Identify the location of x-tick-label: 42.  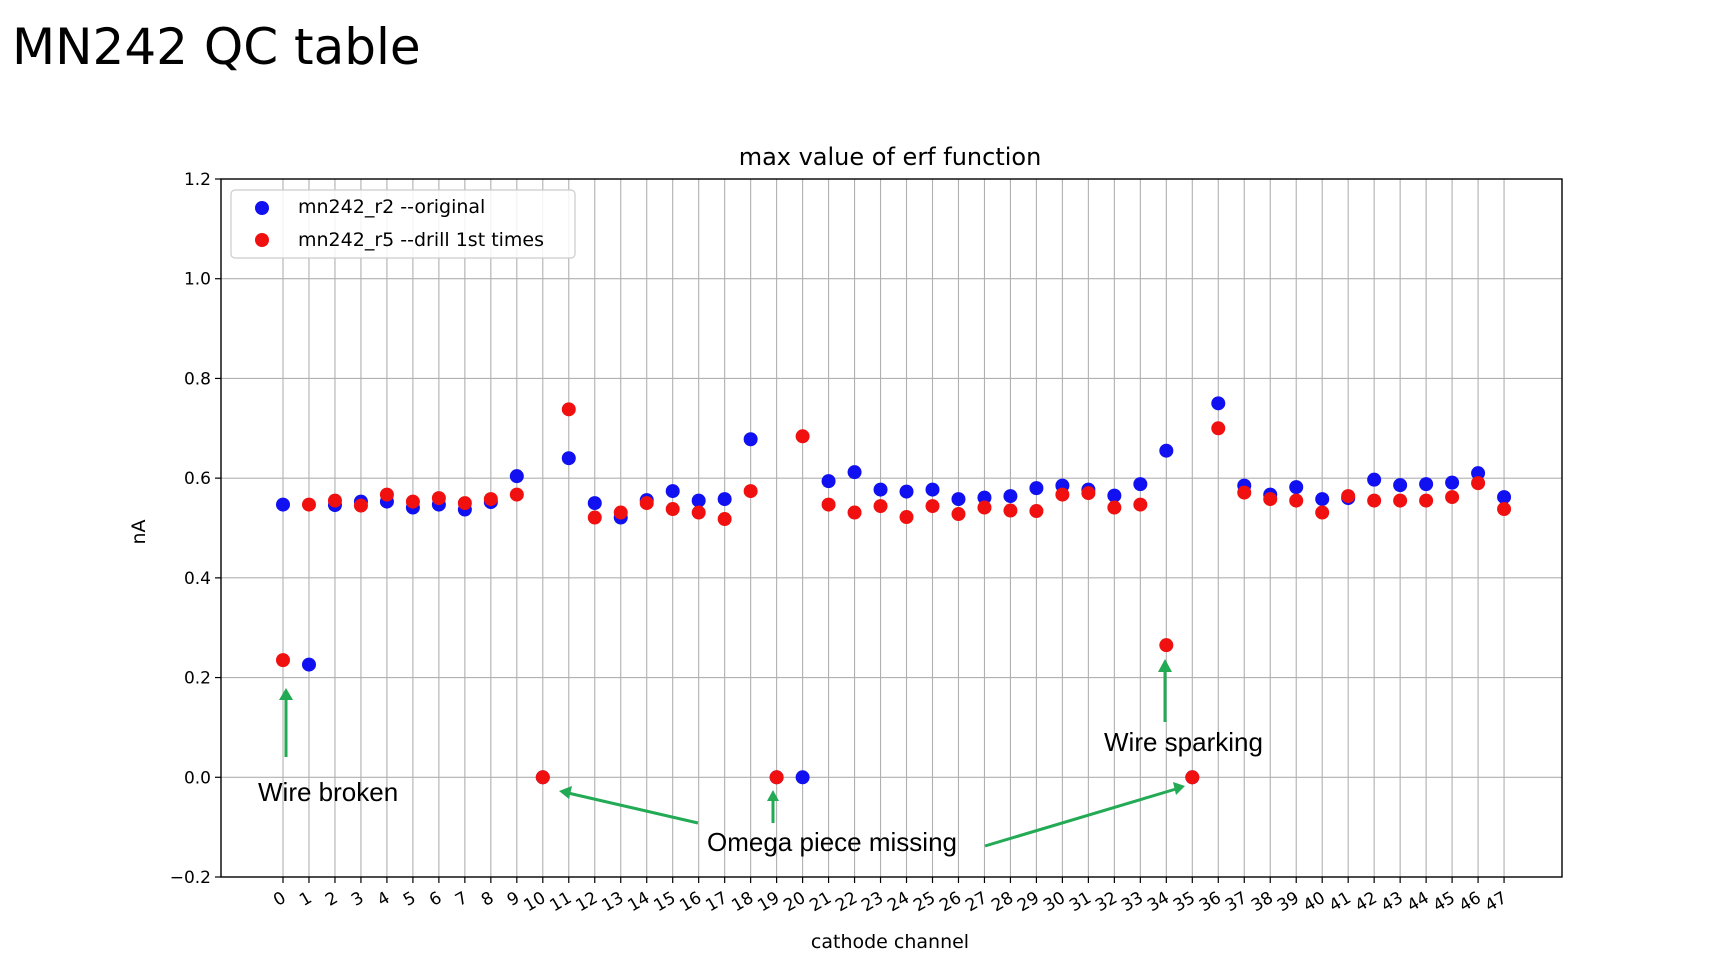
(1366, 902).